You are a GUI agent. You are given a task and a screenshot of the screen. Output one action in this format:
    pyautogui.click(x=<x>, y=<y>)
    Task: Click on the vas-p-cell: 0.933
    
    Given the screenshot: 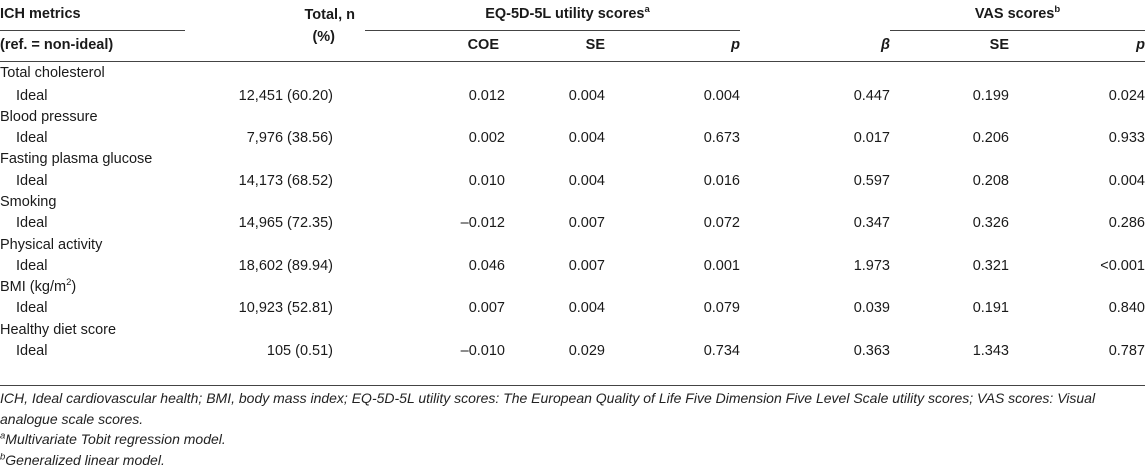 What is the action you would take?
    pyautogui.click(x=1126, y=138)
    